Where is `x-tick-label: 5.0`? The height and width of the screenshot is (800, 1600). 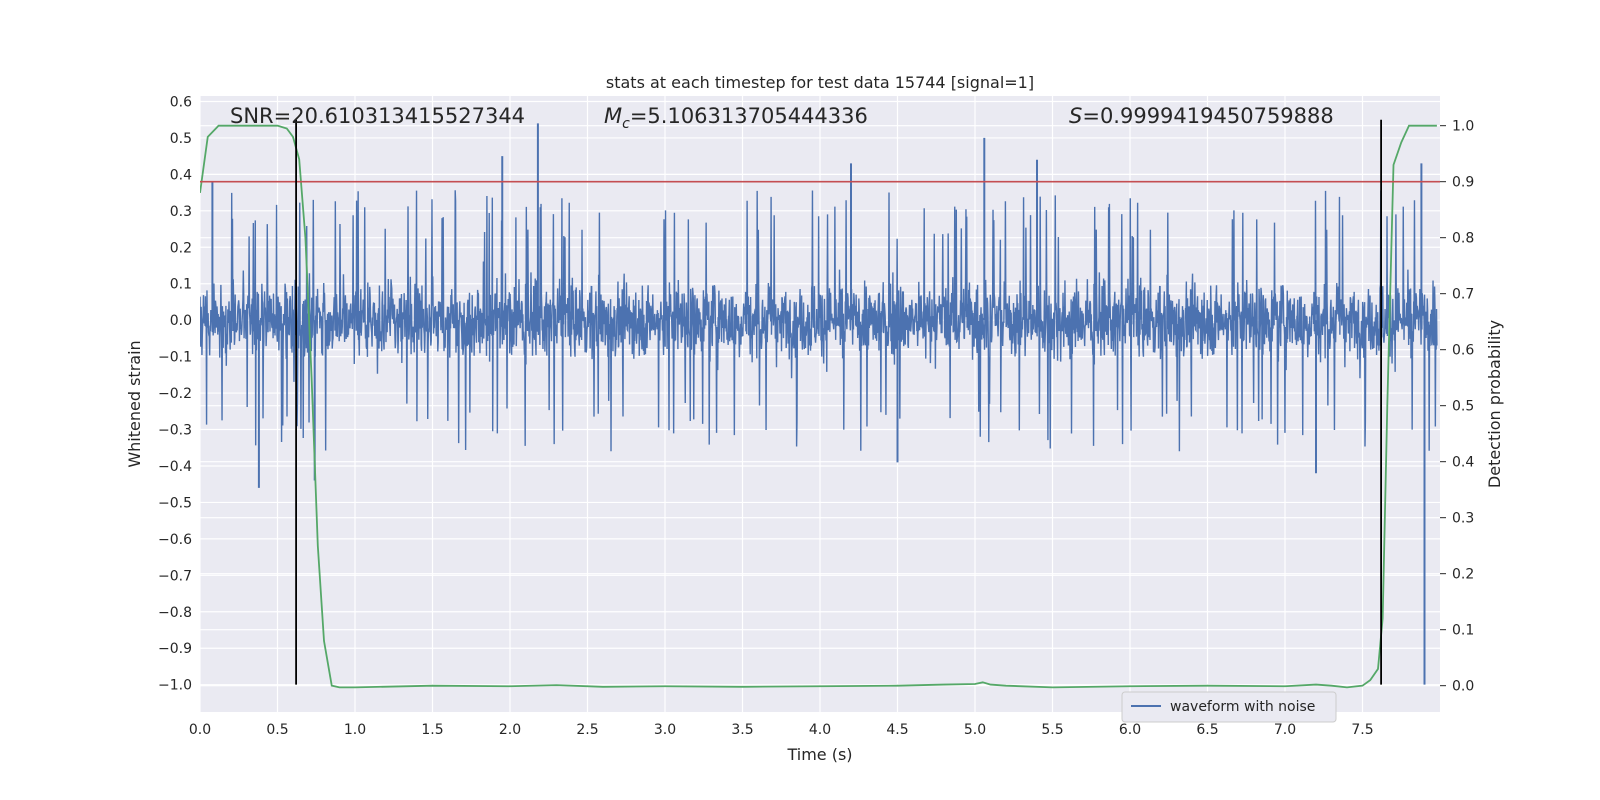 x-tick-label: 5.0 is located at coordinates (975, 730).